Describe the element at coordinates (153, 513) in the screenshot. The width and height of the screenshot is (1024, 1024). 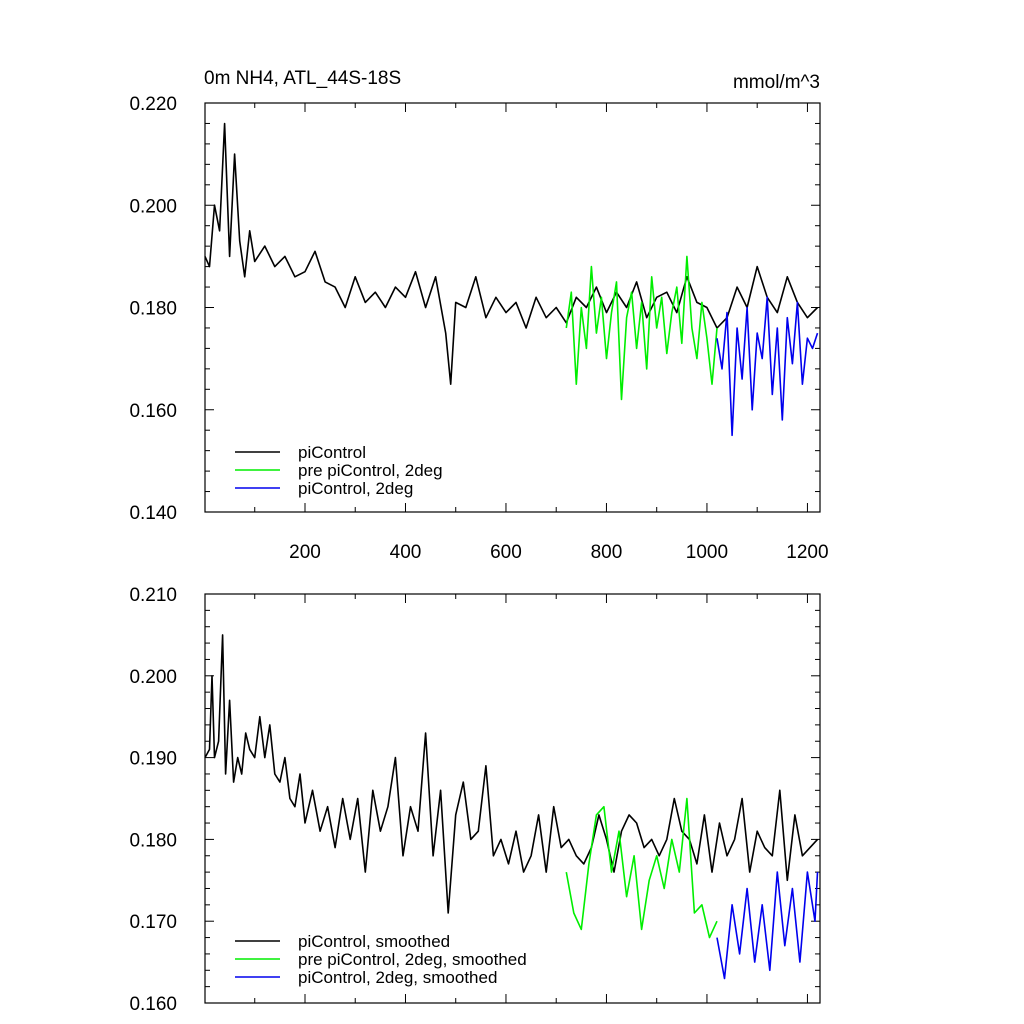
I see `y-tick-label: 0.140` at that location.